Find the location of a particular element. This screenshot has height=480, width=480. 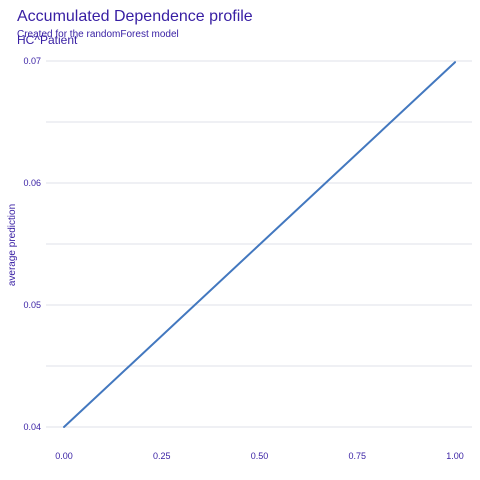

x-tick-label: 0.25 is located at coordinates (162, 456).